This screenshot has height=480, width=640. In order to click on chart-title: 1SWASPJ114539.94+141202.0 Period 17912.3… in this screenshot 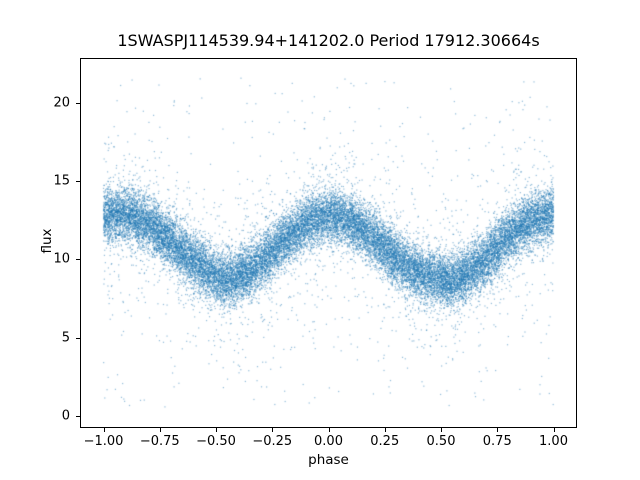, I will do `click(328, 40)`.